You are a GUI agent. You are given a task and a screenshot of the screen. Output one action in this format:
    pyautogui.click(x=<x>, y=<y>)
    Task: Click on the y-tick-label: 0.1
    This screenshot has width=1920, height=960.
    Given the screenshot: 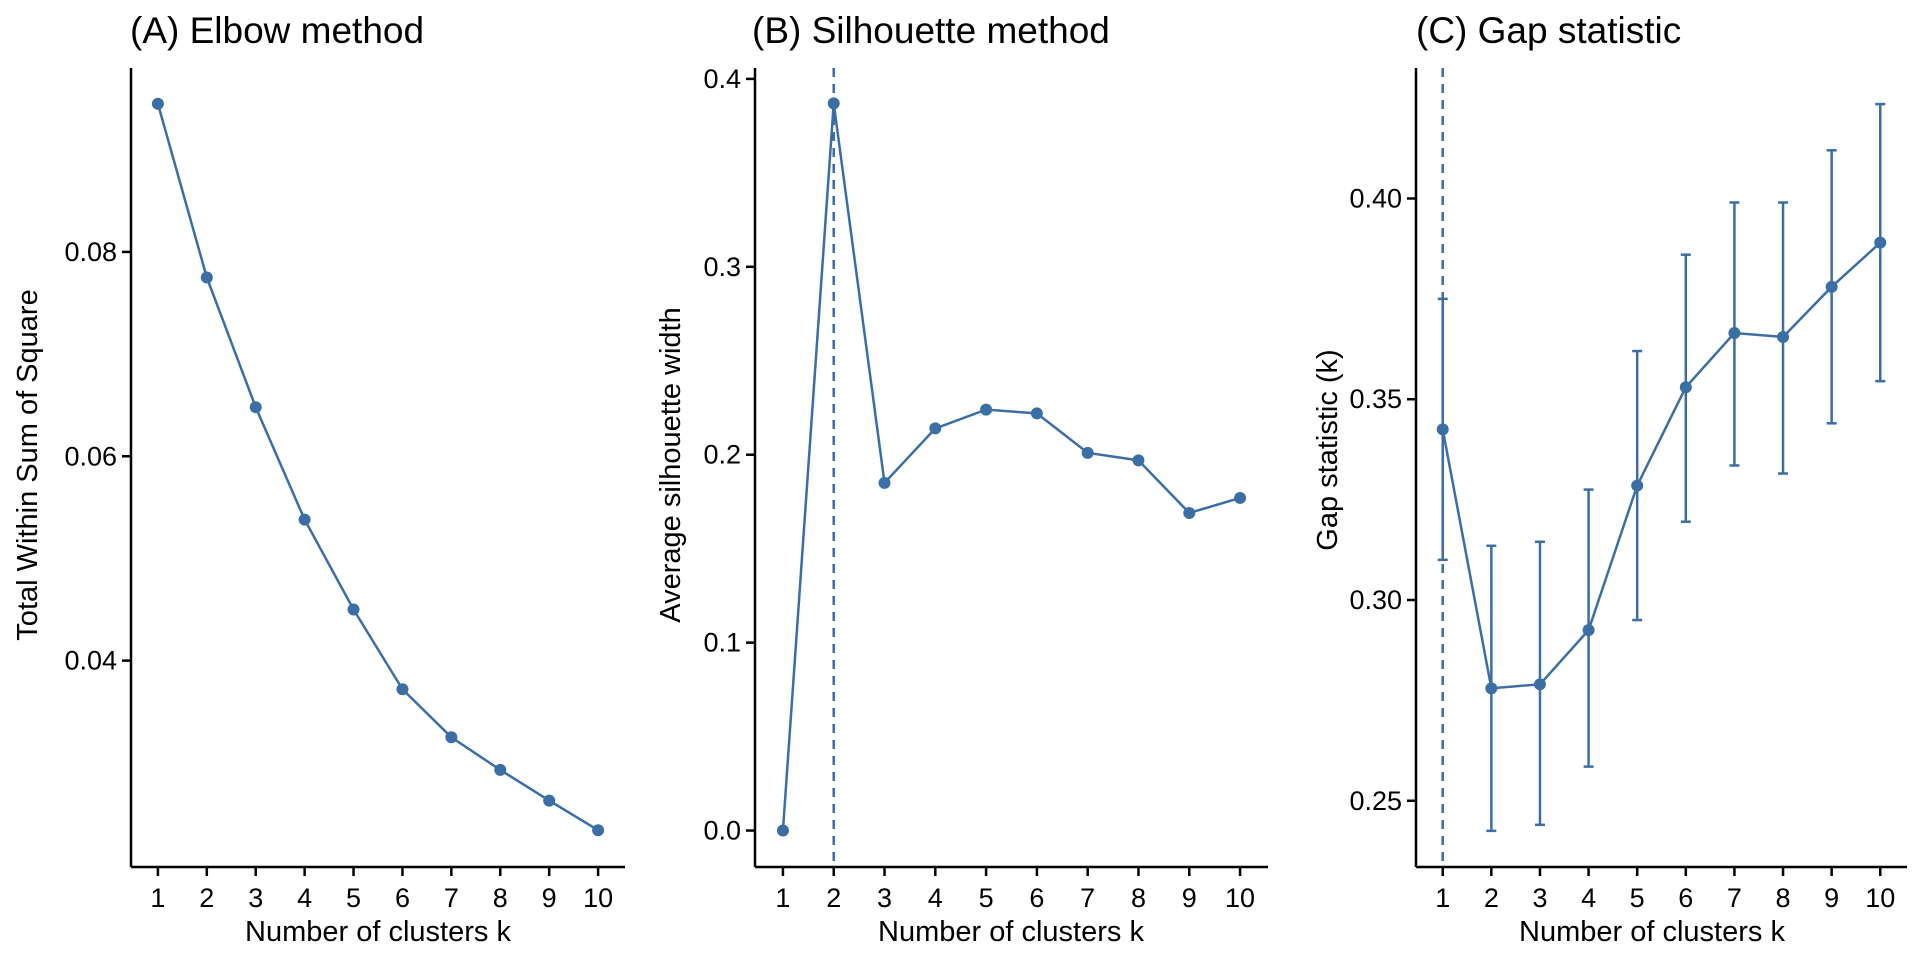 What is the action you would take?
    pyautogui.click(x=722, y=643)
    